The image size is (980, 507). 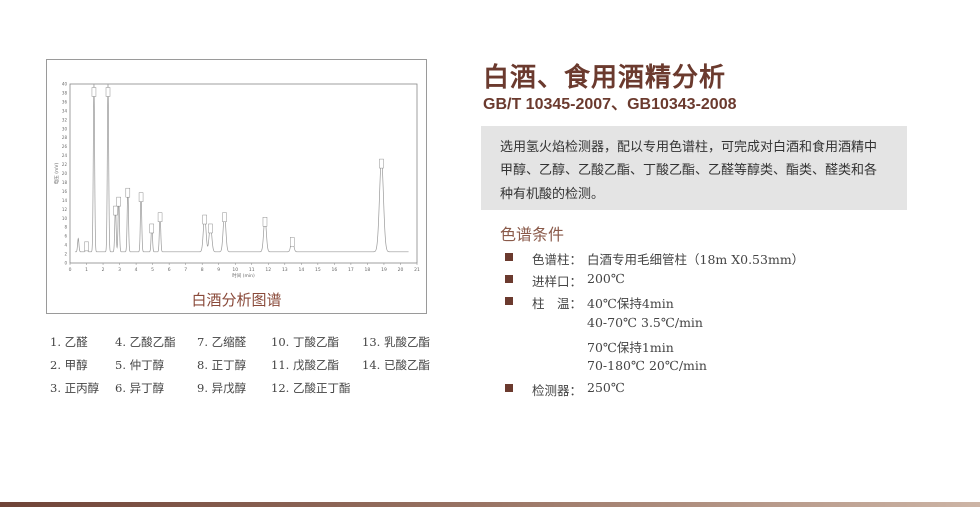 What do you see at coordinates (235, 270) in the screenshot?
I see `x-tick-label: 10` at bounding box center [235, 270].